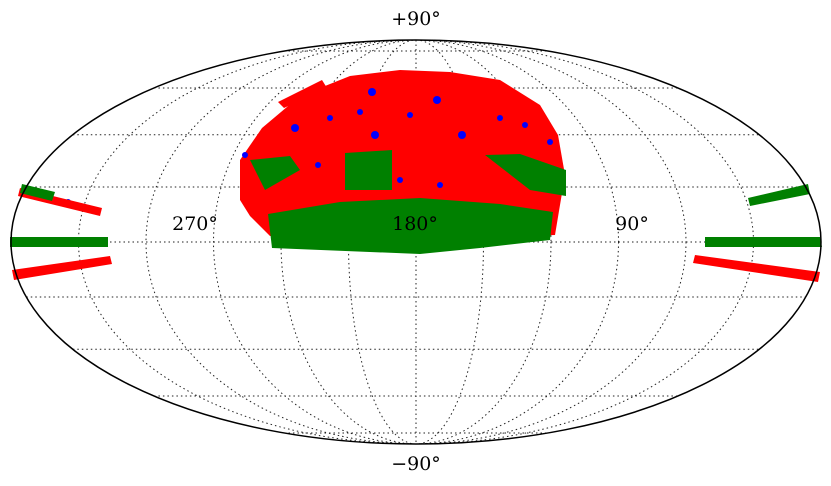 This screenshot has width=831, height=486. I want to click on longitude-label: 270°, so click(195, 224).